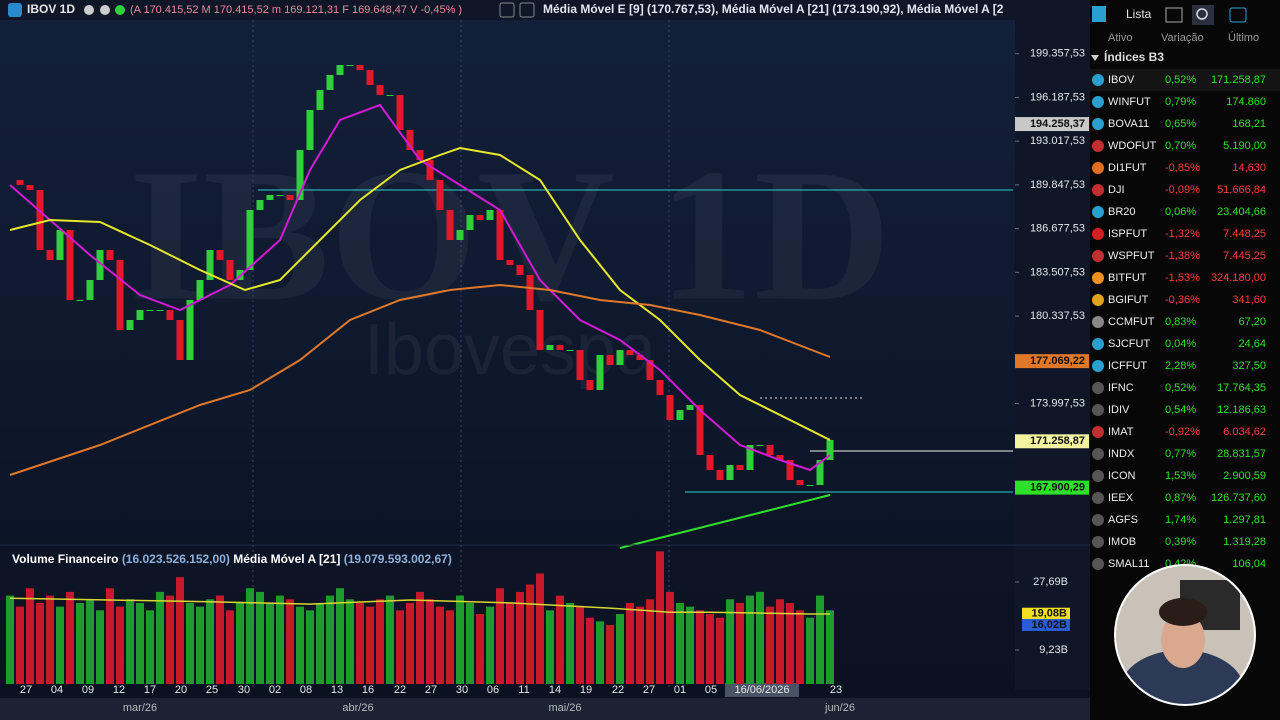  I want to click on asset-last: 327,50, so click(1249, 366).